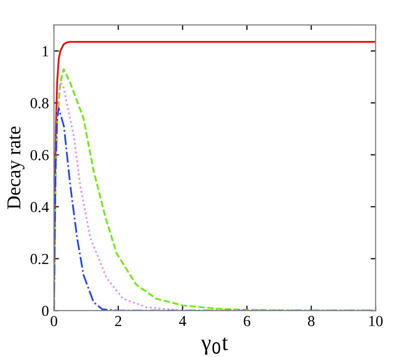  I want to click on x-tick-label: 8, so click(311, 321).